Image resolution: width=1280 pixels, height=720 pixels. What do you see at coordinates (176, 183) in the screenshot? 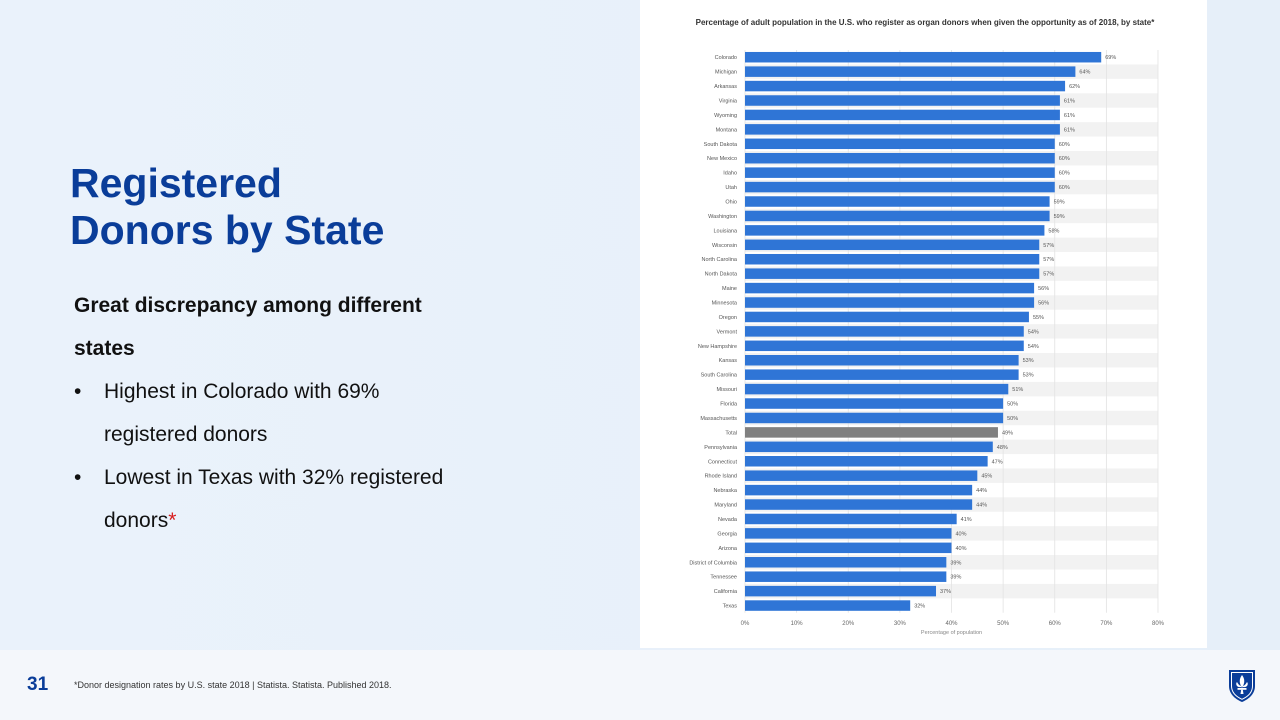
I see `slide-title-line-1: Registered` at bounding box center [176, 183].